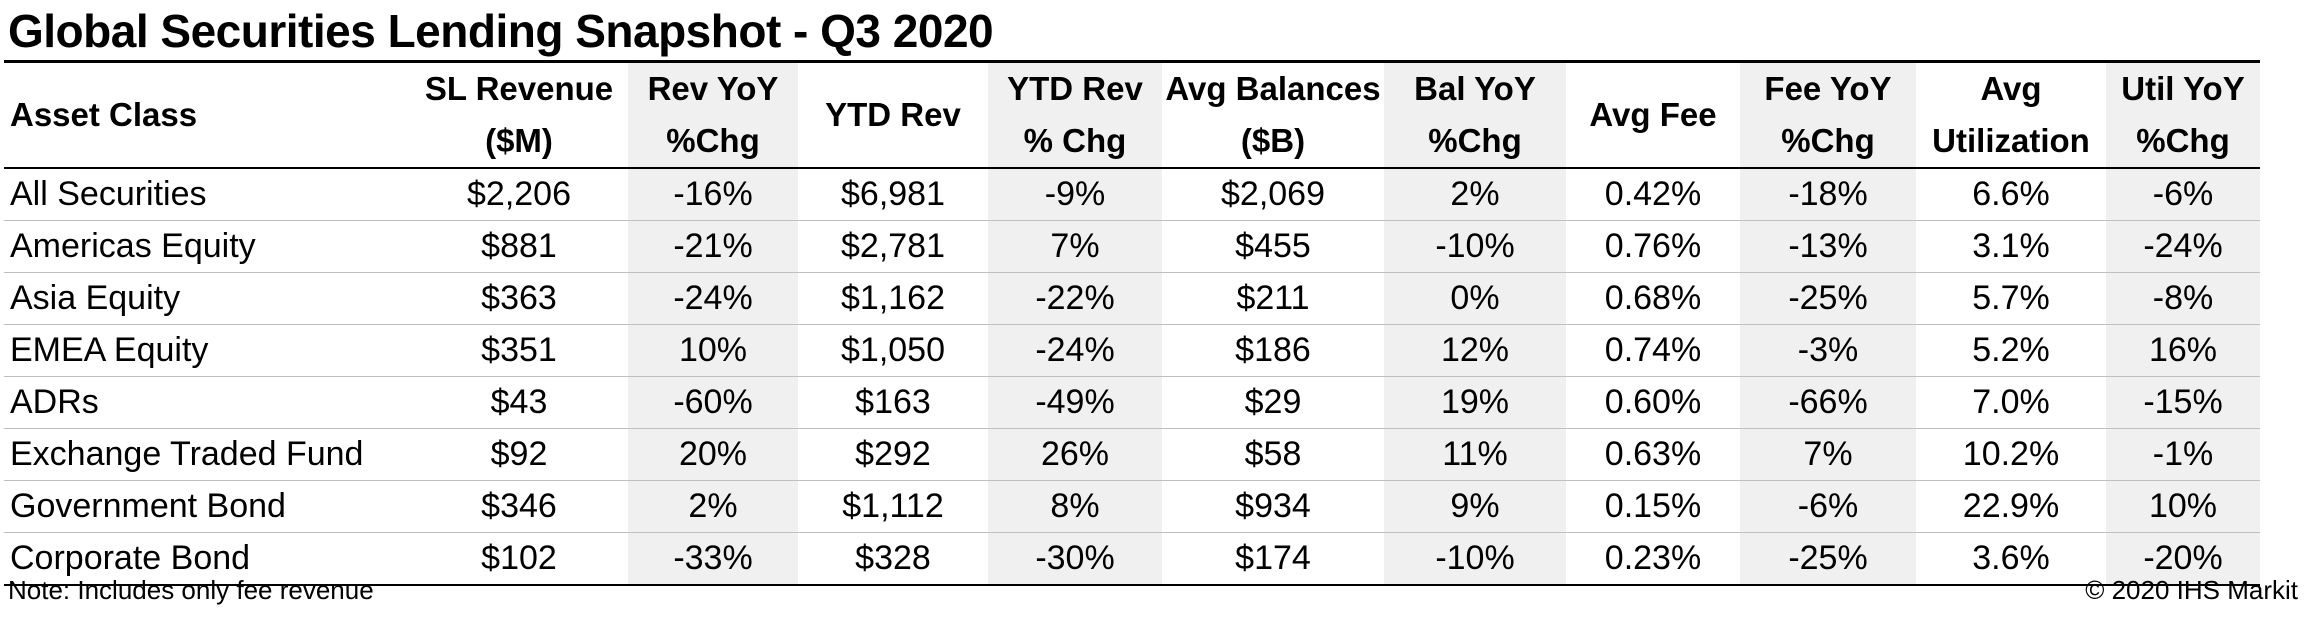 Image resolution: width=2308 pixels, height=629 pixels. What do you see at coordinates (2183, 350) in the screenshot?
I see `cell-util-yoy: 16%` at bounding box center [2183, 350].